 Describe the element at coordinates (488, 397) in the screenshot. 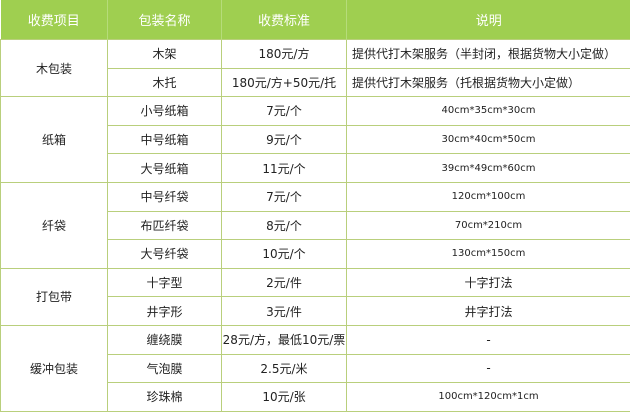

I see `note-cell: 100cm*120cm*1cm` at that location.